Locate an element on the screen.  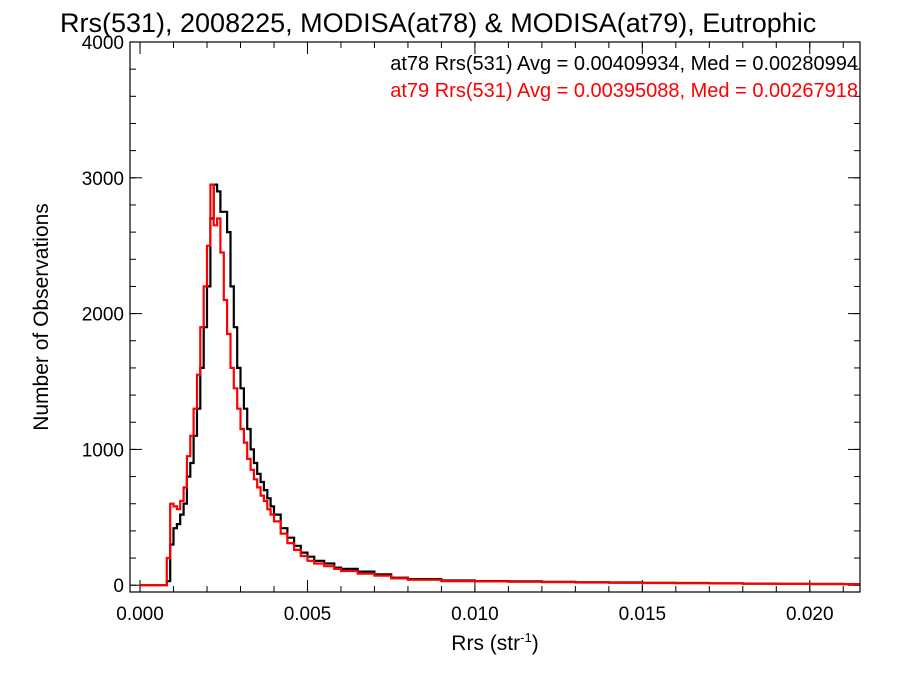
x-tick-label: 0.015 is located at coordinates (643, 614).